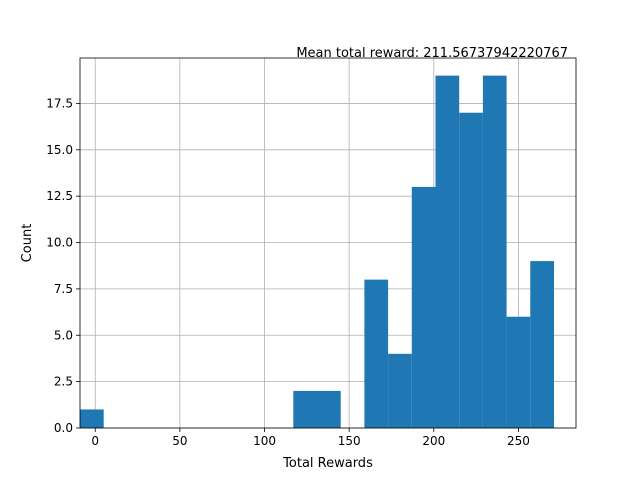  What do you see at coordinates (95, 441) in the screenshot?
I see `x-tick-label-0: 0` at bounding box center [95, 441].